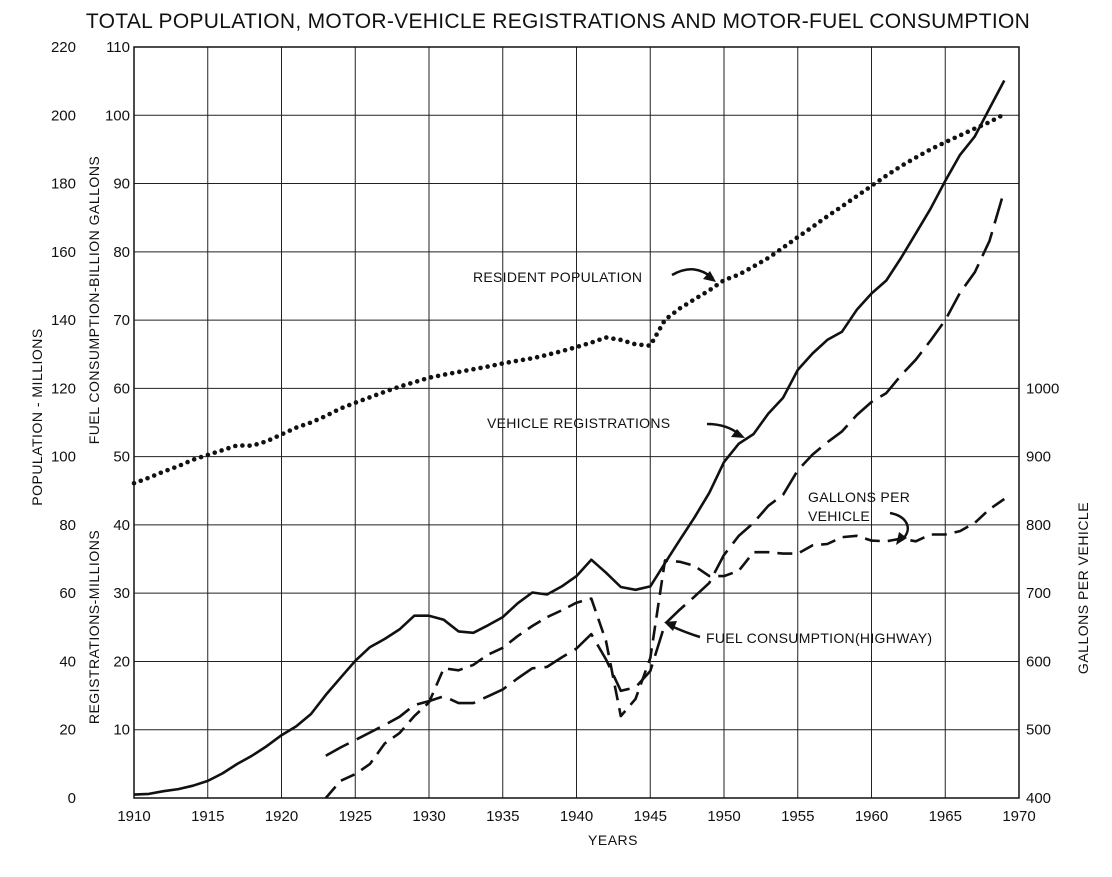 This screenshot has height=877, width=1112. I want to click on x-tick-label: 1910, so click(133, 816).